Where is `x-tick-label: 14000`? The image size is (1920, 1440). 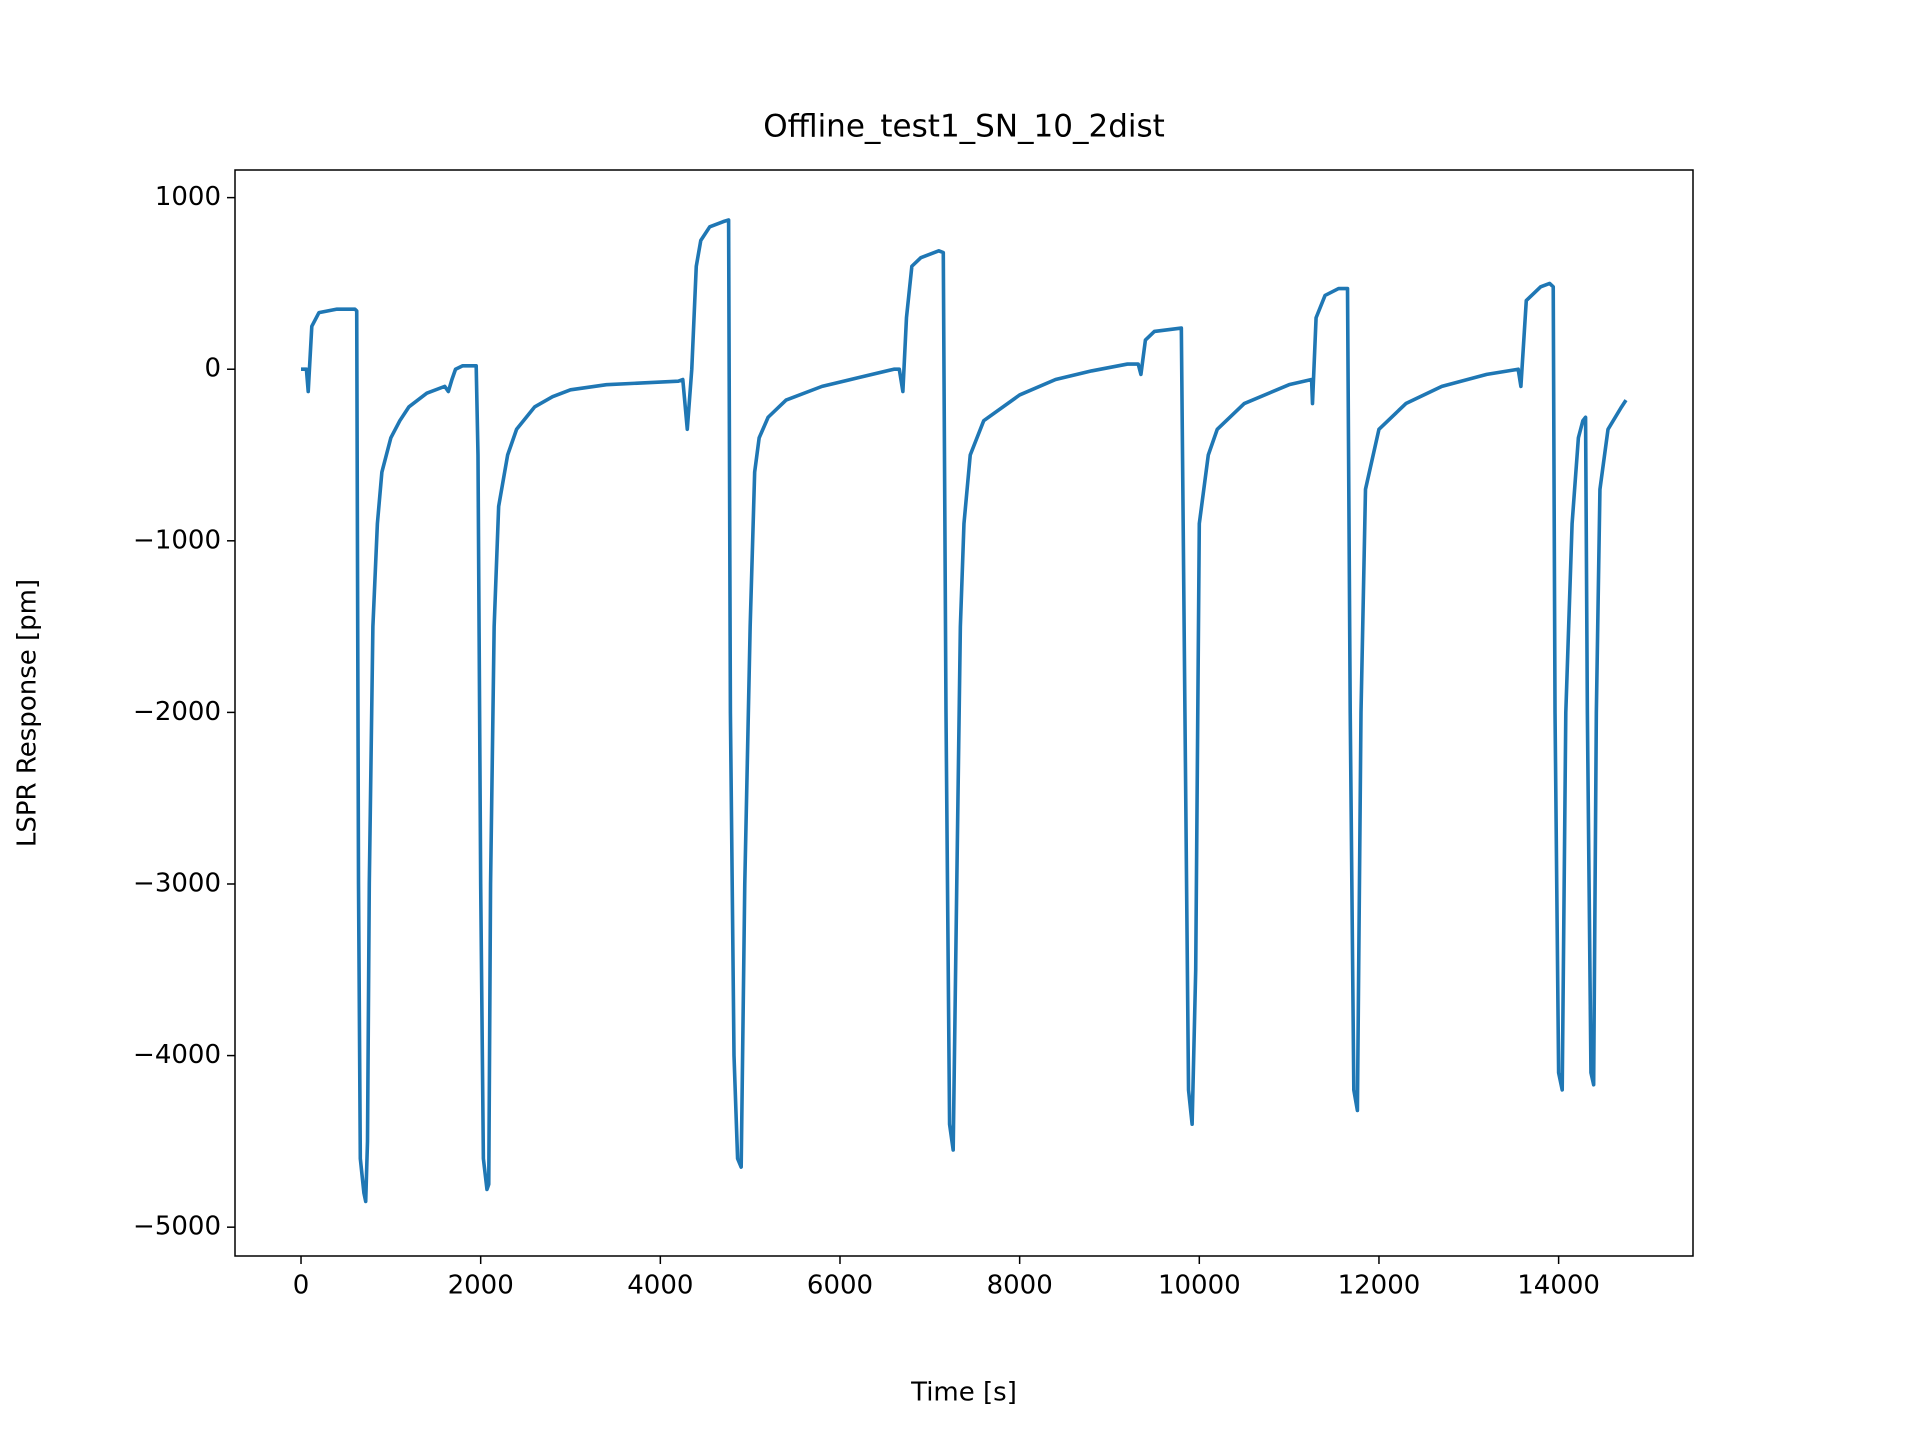 x-tick-label: 14000 is located at coordinates (1558, 1286).